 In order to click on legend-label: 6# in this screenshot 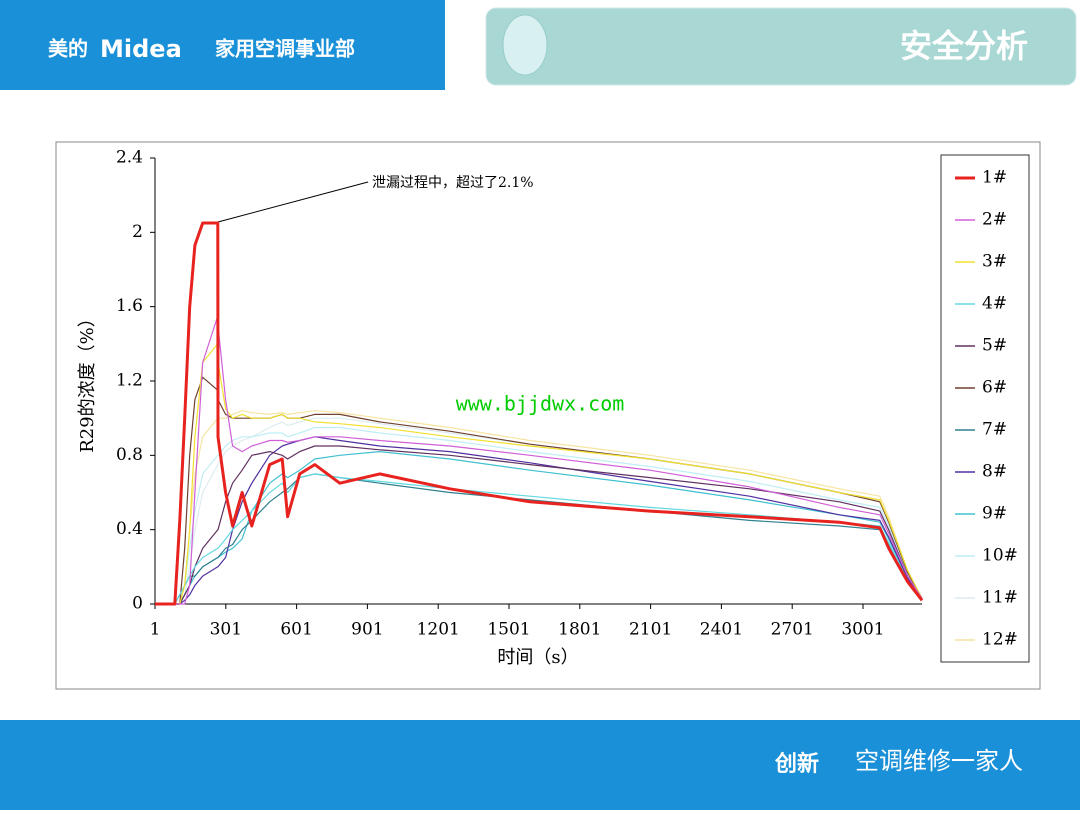, I will do `click(994, 388)`.